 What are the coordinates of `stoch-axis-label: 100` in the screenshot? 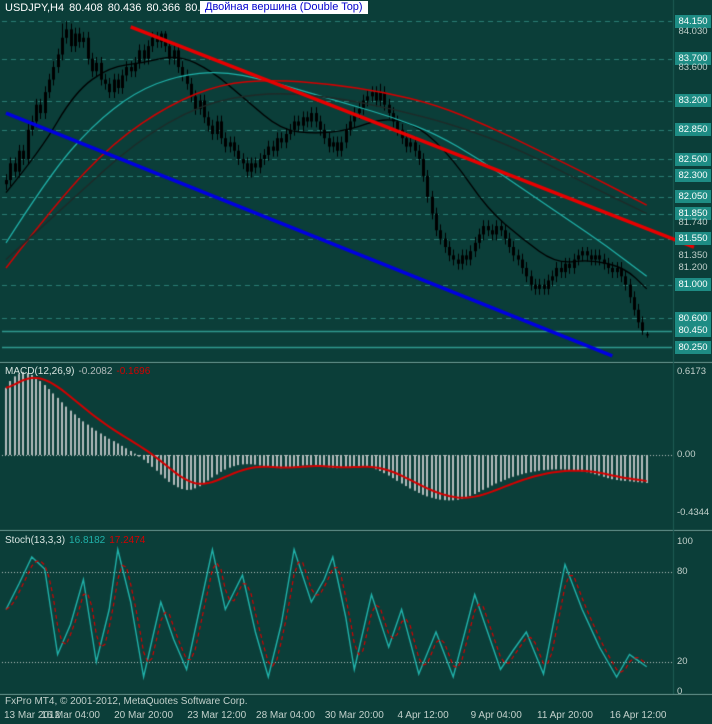 It's located at (685, 541).